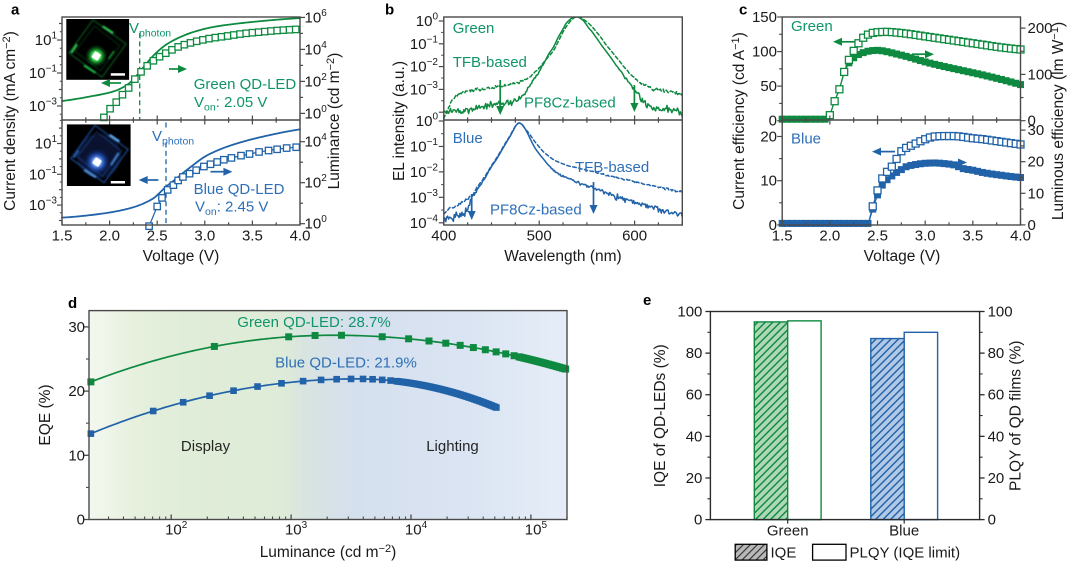  What do you see at coordinates (452, 446) in the screenshot?
I see `svg-text: Lighting` at bounding box center [452, 446].